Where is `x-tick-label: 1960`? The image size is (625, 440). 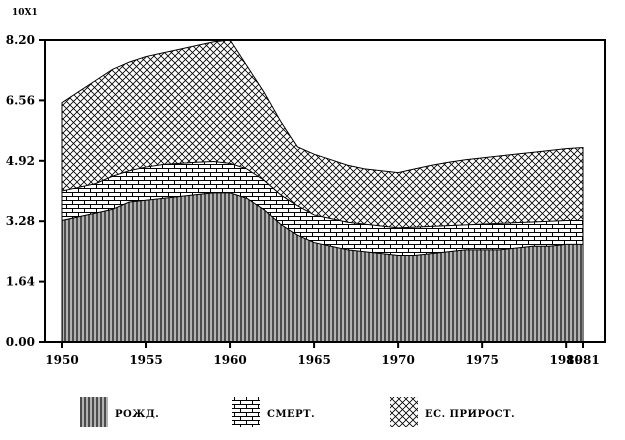
x-tick-label: 1960 is located at coordinates (229, 360).